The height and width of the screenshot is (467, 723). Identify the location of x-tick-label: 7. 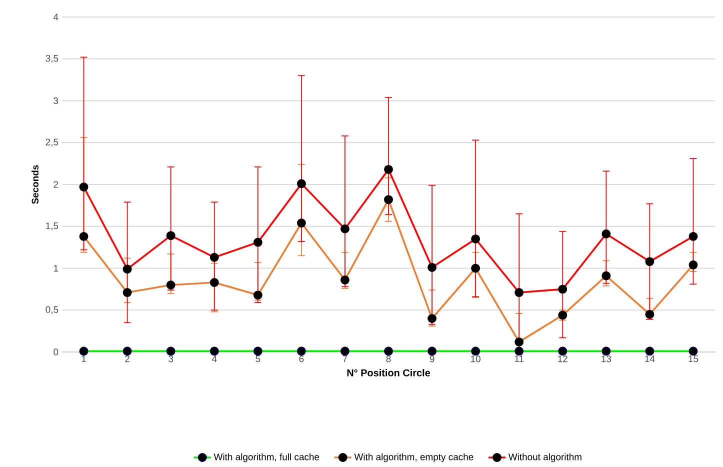
(345, 359).